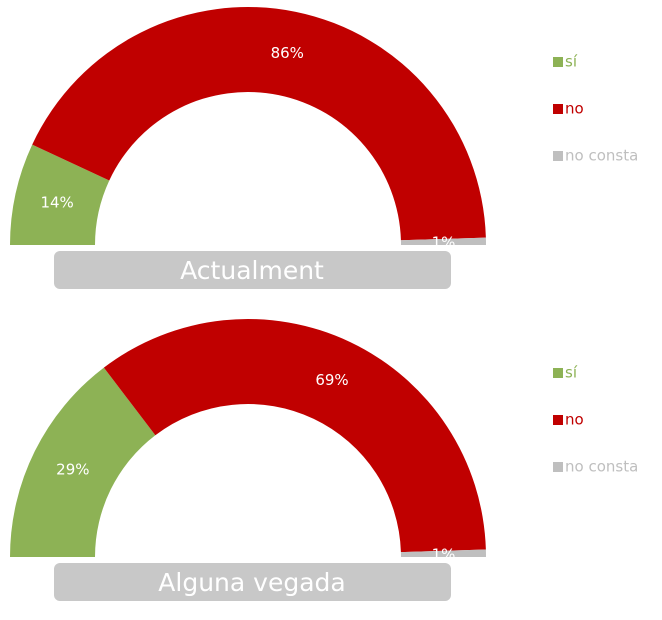  Describe the element at coordinates (72, 470) in the screenshot. I see `value-label: 29%` at that location.